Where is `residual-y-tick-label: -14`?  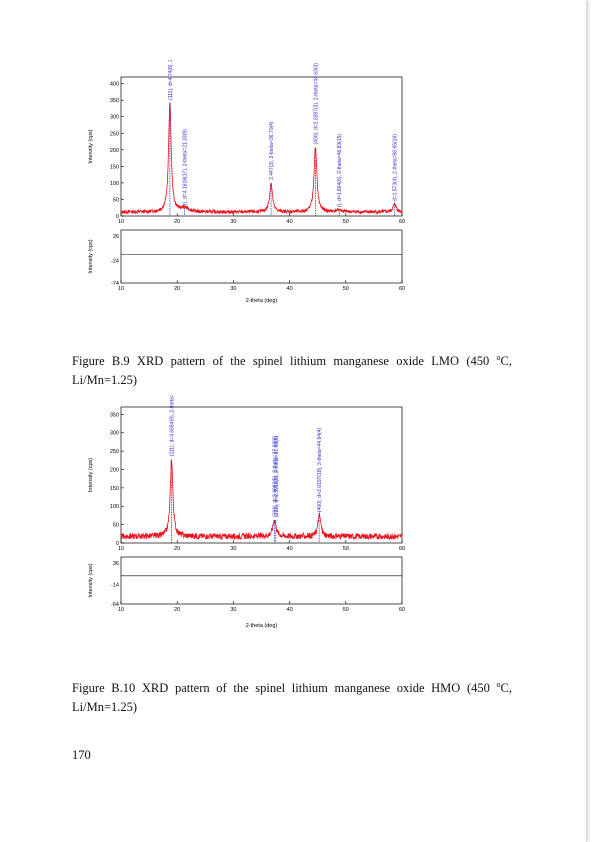 residual-y-tick-label: -14 is located at coordinates (115, 585).